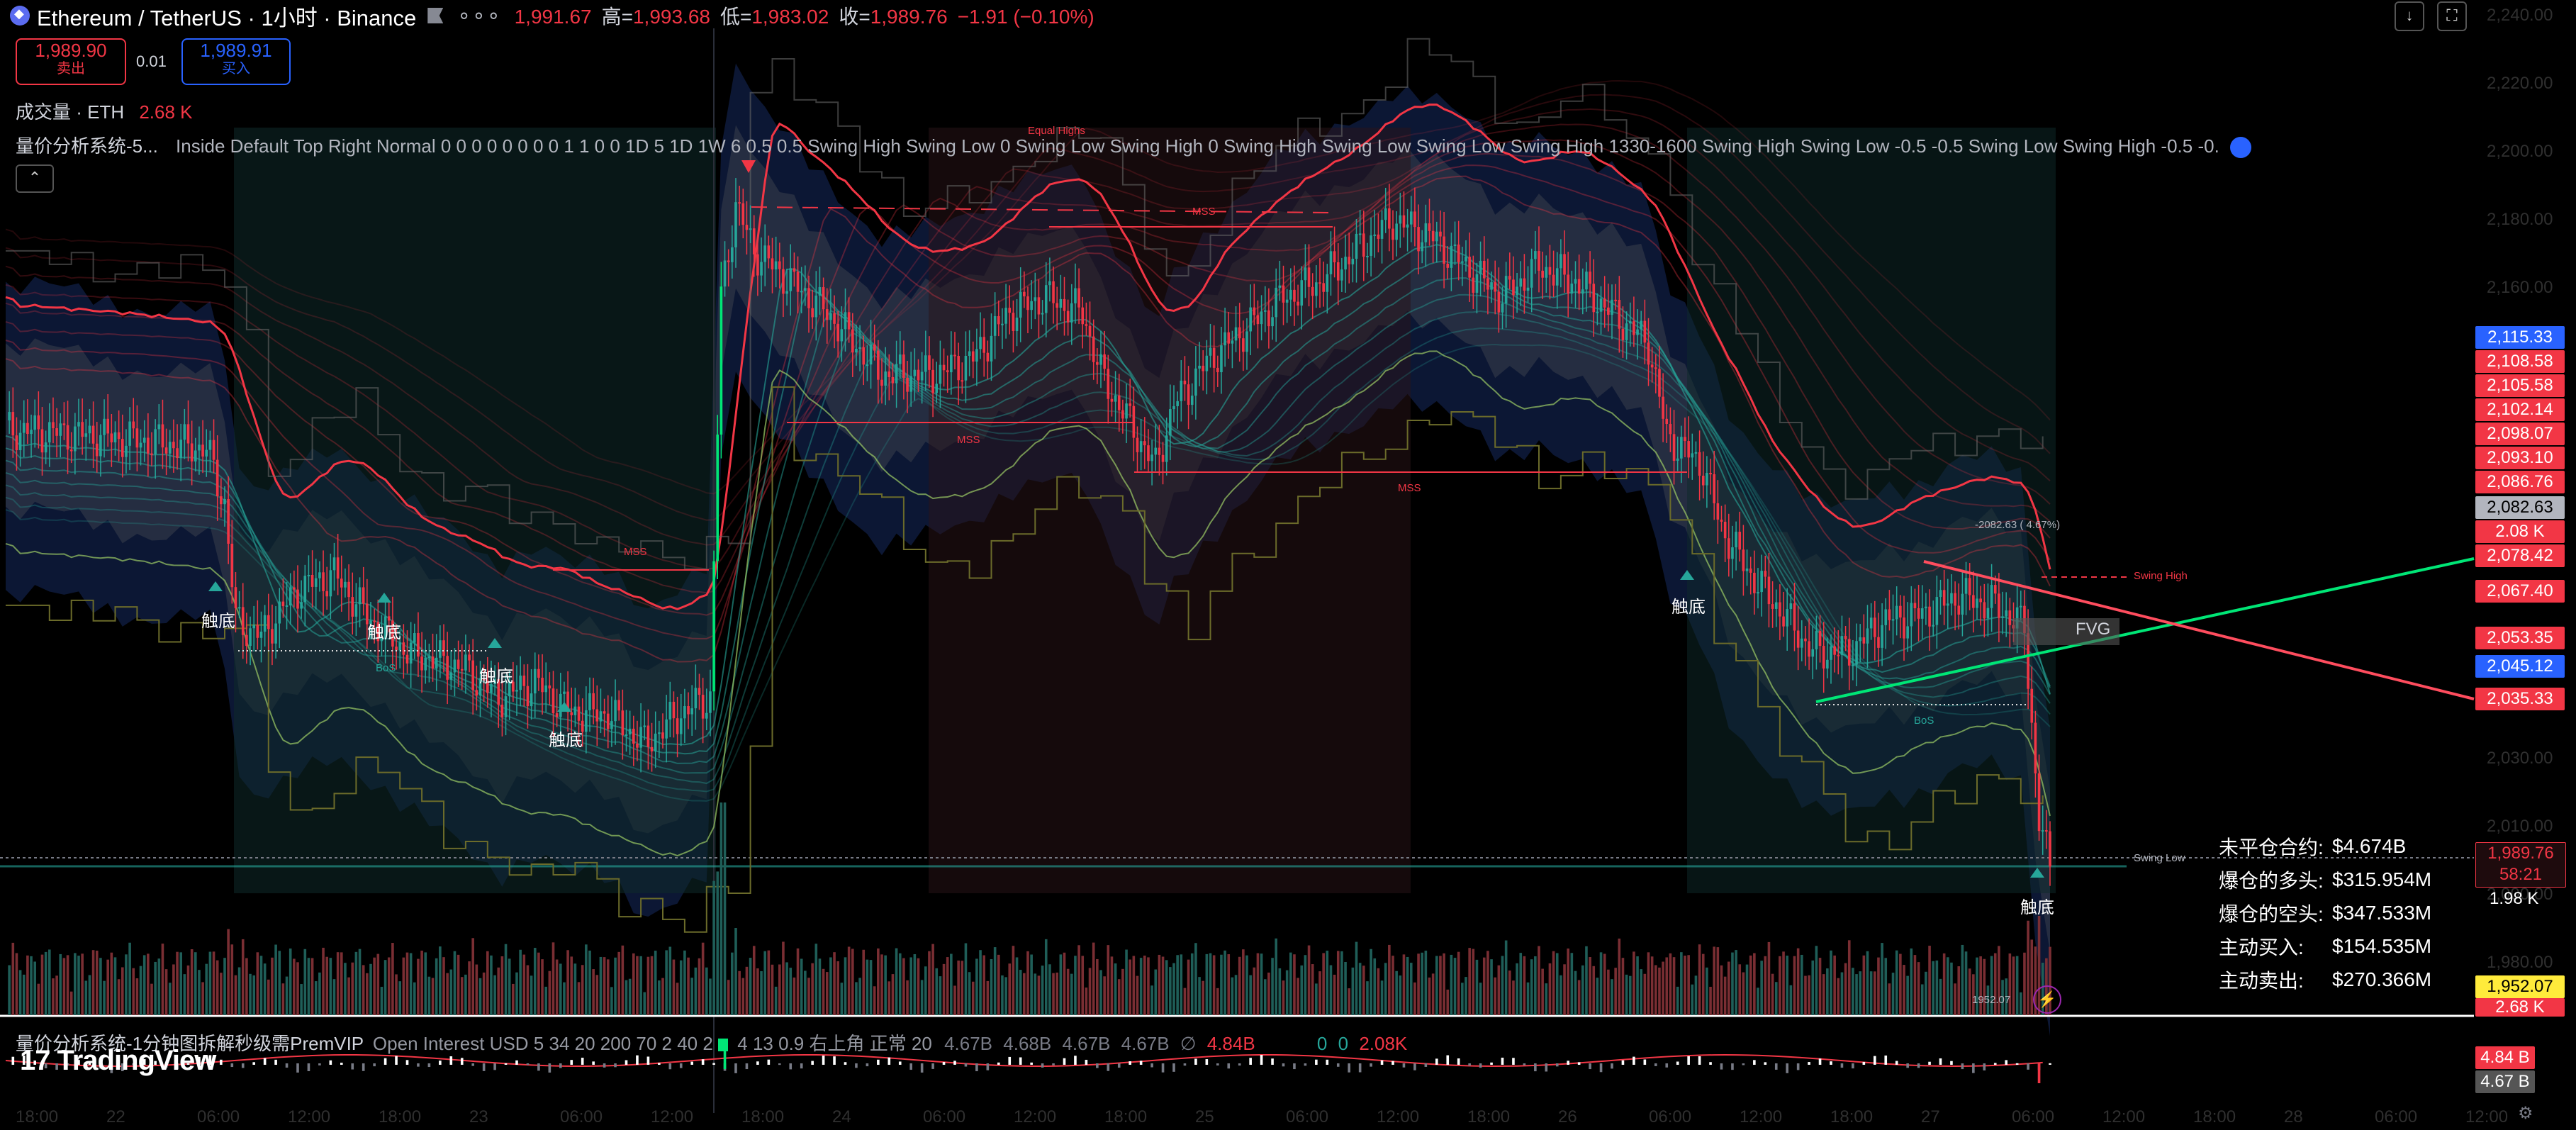 The width and height of the screenshot is (2576, 1130). I want to click on stats-value: $315.954M, so click(2382, 879).